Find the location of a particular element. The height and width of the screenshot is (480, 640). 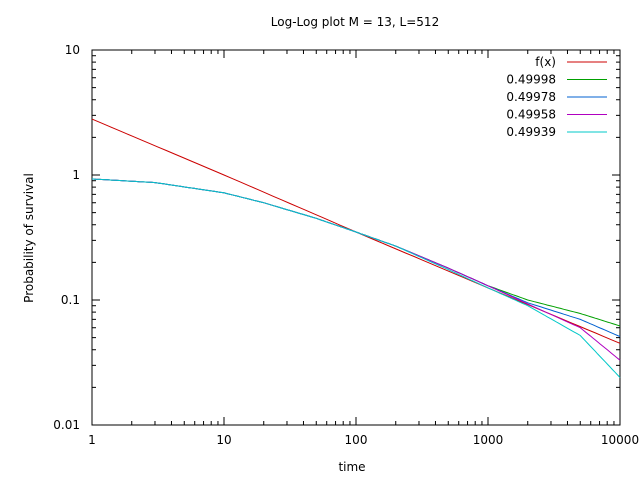

legend-label: f(x) is located at coordinates (545, 62).